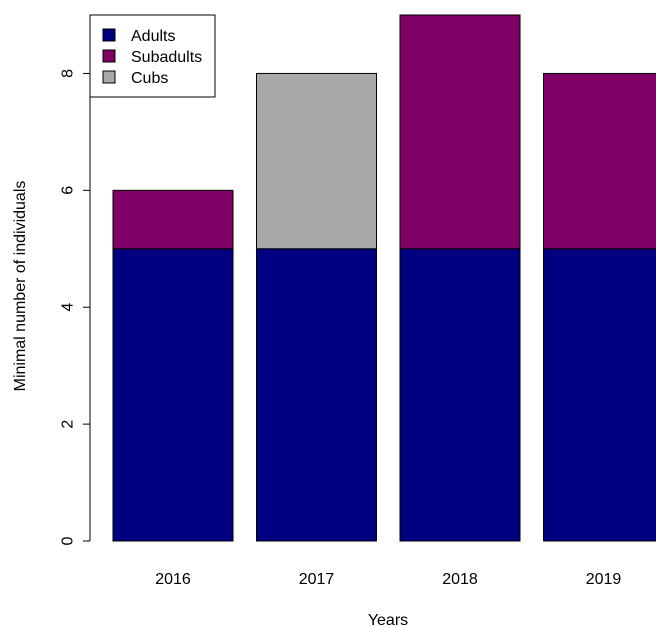 The height and width of the screenshot is (627, 656). Describe the element at coordinates (153, 36) in the screenshot. I see `legend-label-adults: Adults` at that location.